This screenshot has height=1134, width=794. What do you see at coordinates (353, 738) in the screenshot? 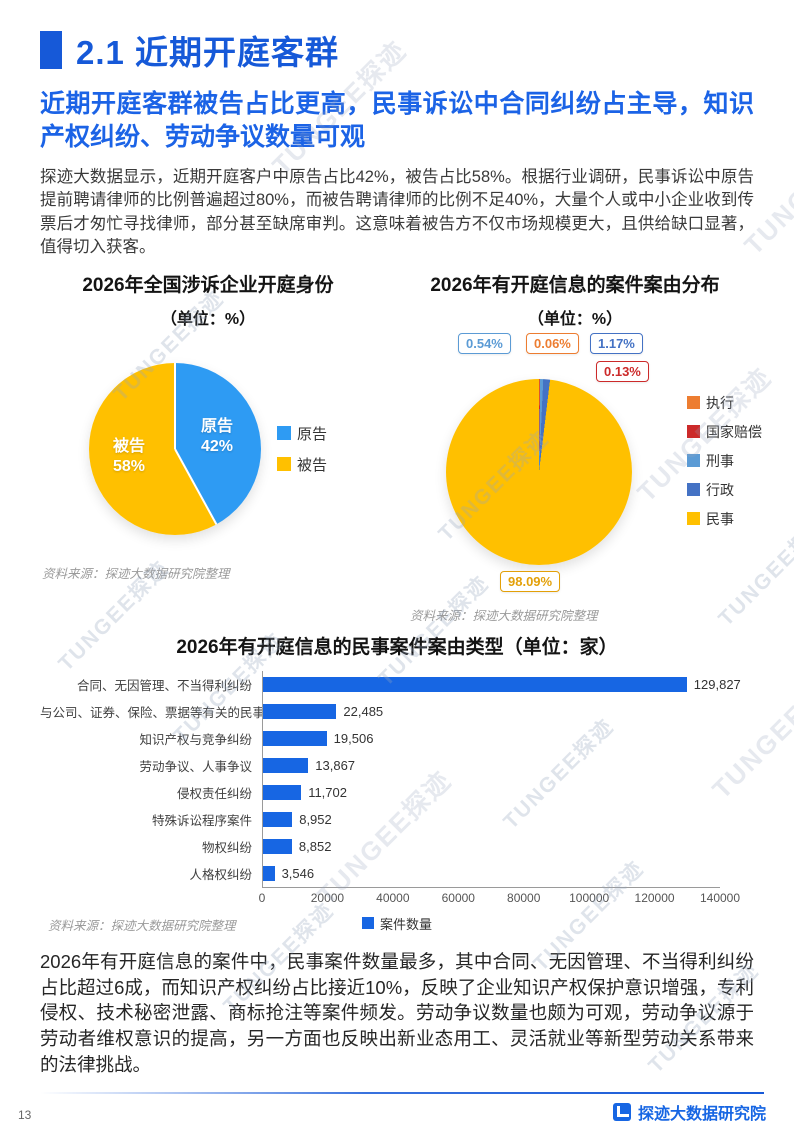
I see `bar-value-label: 19,506` at bounding box center [353, 738].